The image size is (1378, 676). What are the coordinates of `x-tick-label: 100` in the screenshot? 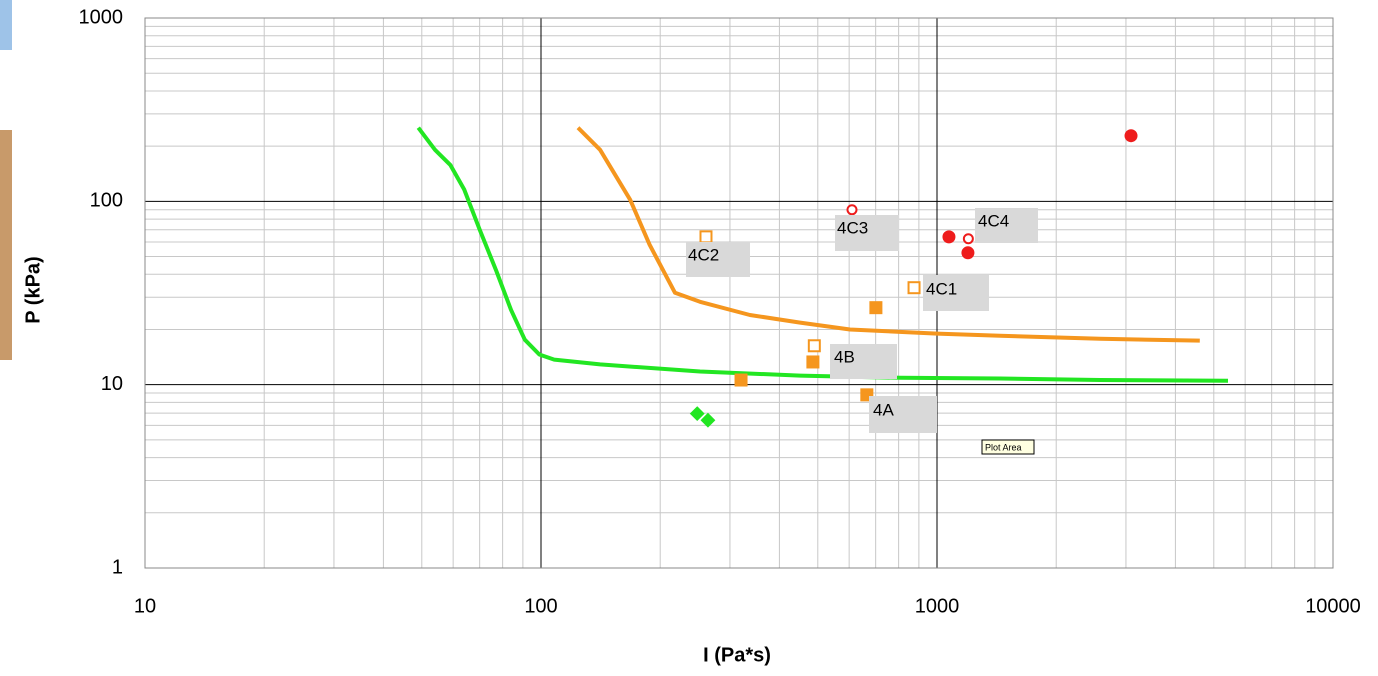 It's located at (540, 606).